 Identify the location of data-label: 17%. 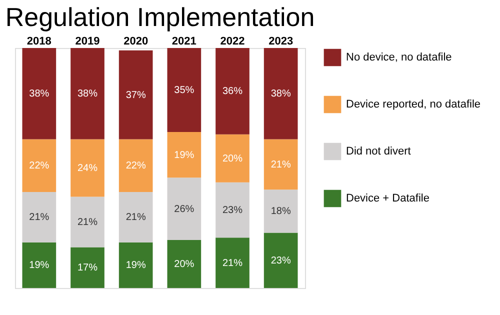
(87, 268).